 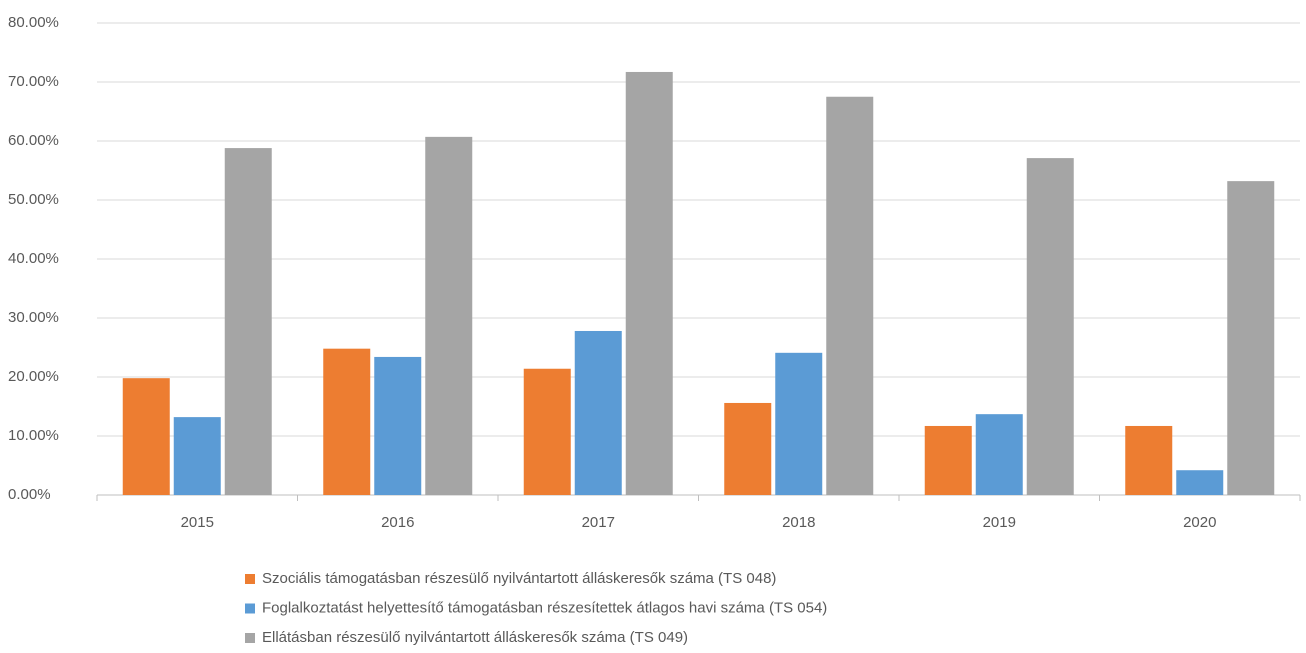 What do you see at coordinates (197, 522) in the screenshot?
I see `x-tick-label: 2015` at bounding box center [197, 522].